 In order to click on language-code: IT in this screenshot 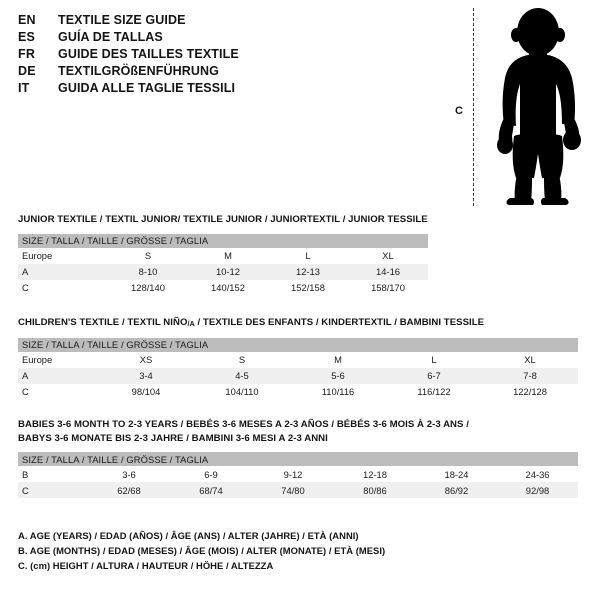, I will do `click(24, 88)`.